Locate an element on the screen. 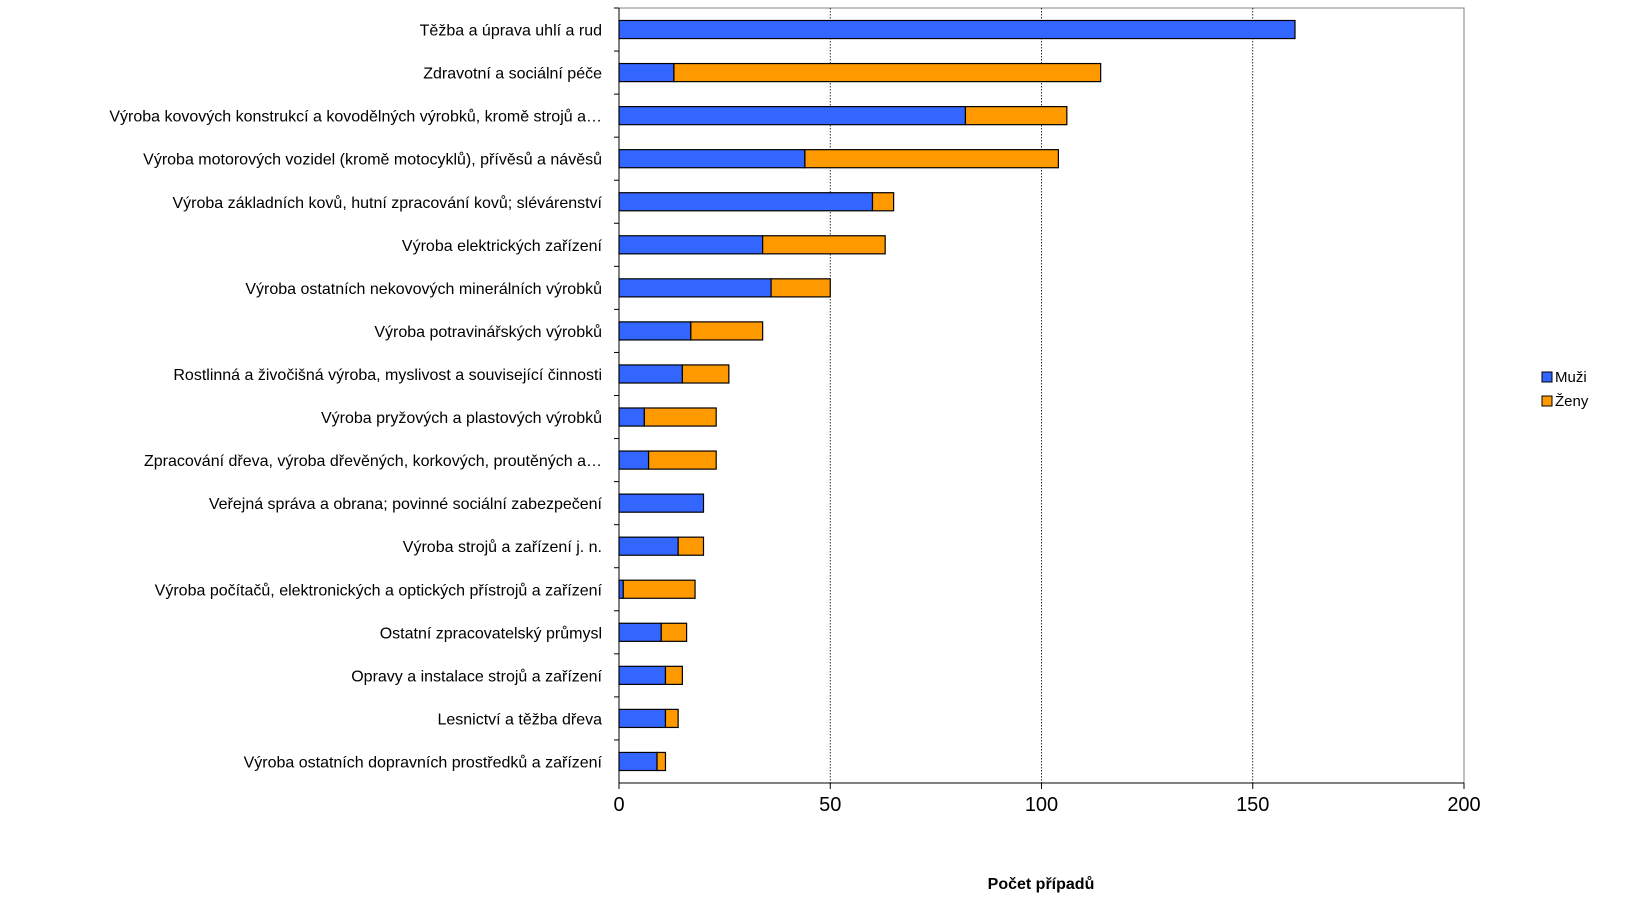 The image size is (1652, 906). category-label: Výroba elektrických zařízení is located at coordinates (502, 246).